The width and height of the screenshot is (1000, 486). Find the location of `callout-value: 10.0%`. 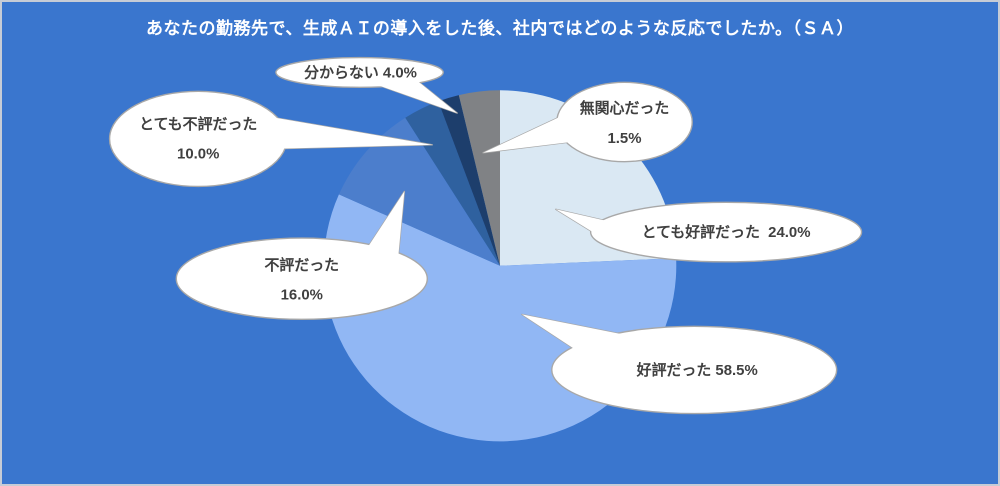

callout-value: 10.0% is located at coordinates (198, 155).